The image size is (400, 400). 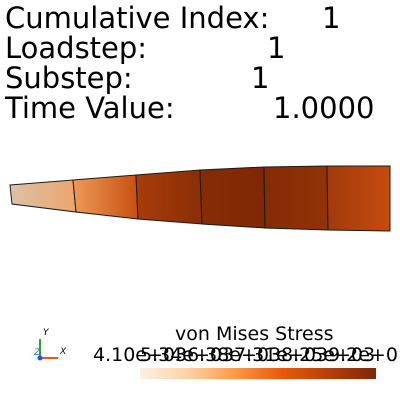 I want to click on colorbar-tick-6: 9.2e+0, so click(x=363, y=355).